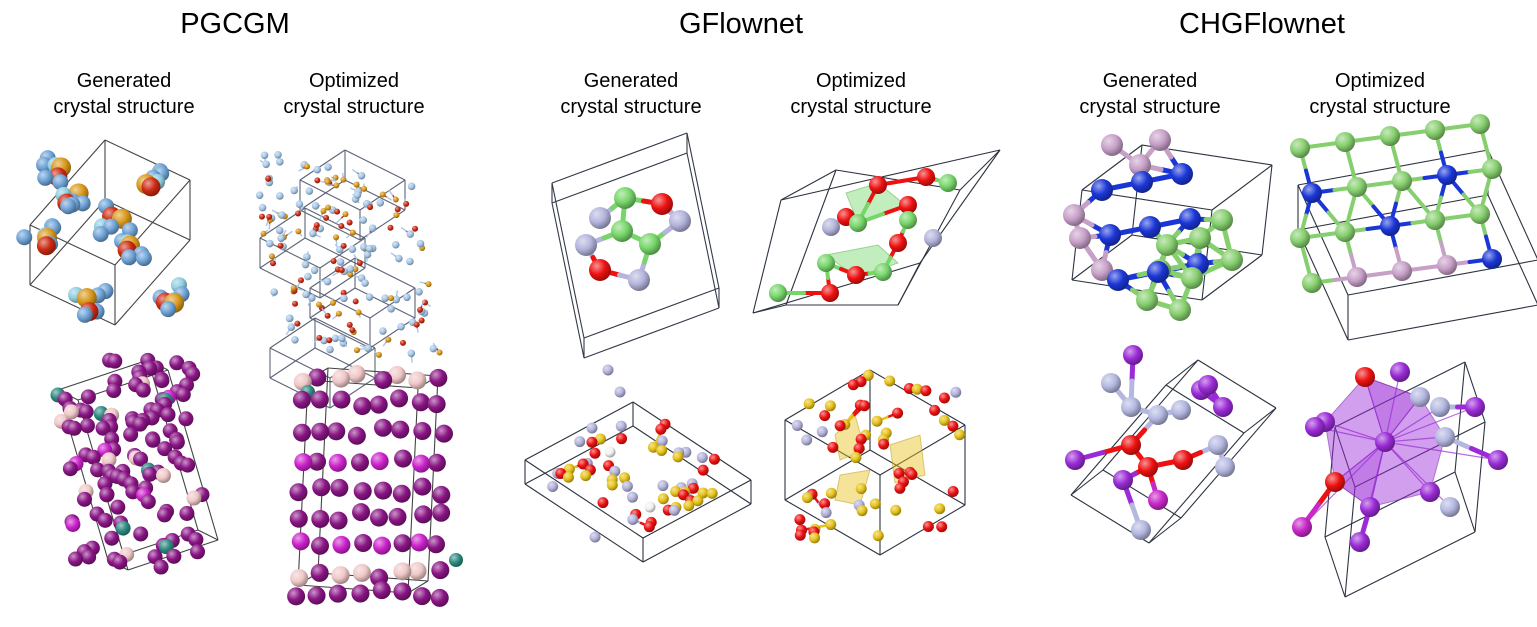  Describe the element at coordinates (1150, 94) in the screenshot. I see `column-label-chgflownet-generated: Generated crystal structure` at that location.